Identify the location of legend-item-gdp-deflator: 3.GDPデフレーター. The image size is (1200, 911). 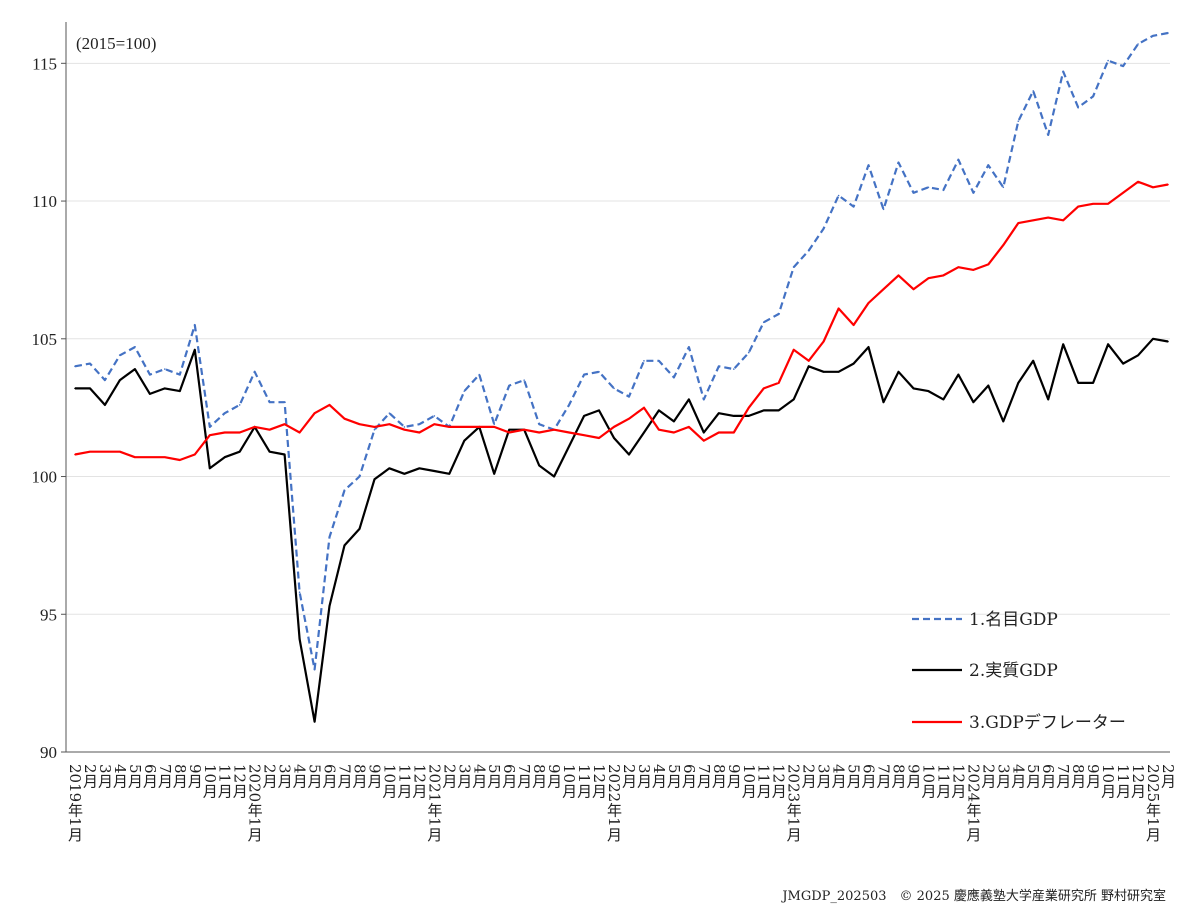
(1019, 722).